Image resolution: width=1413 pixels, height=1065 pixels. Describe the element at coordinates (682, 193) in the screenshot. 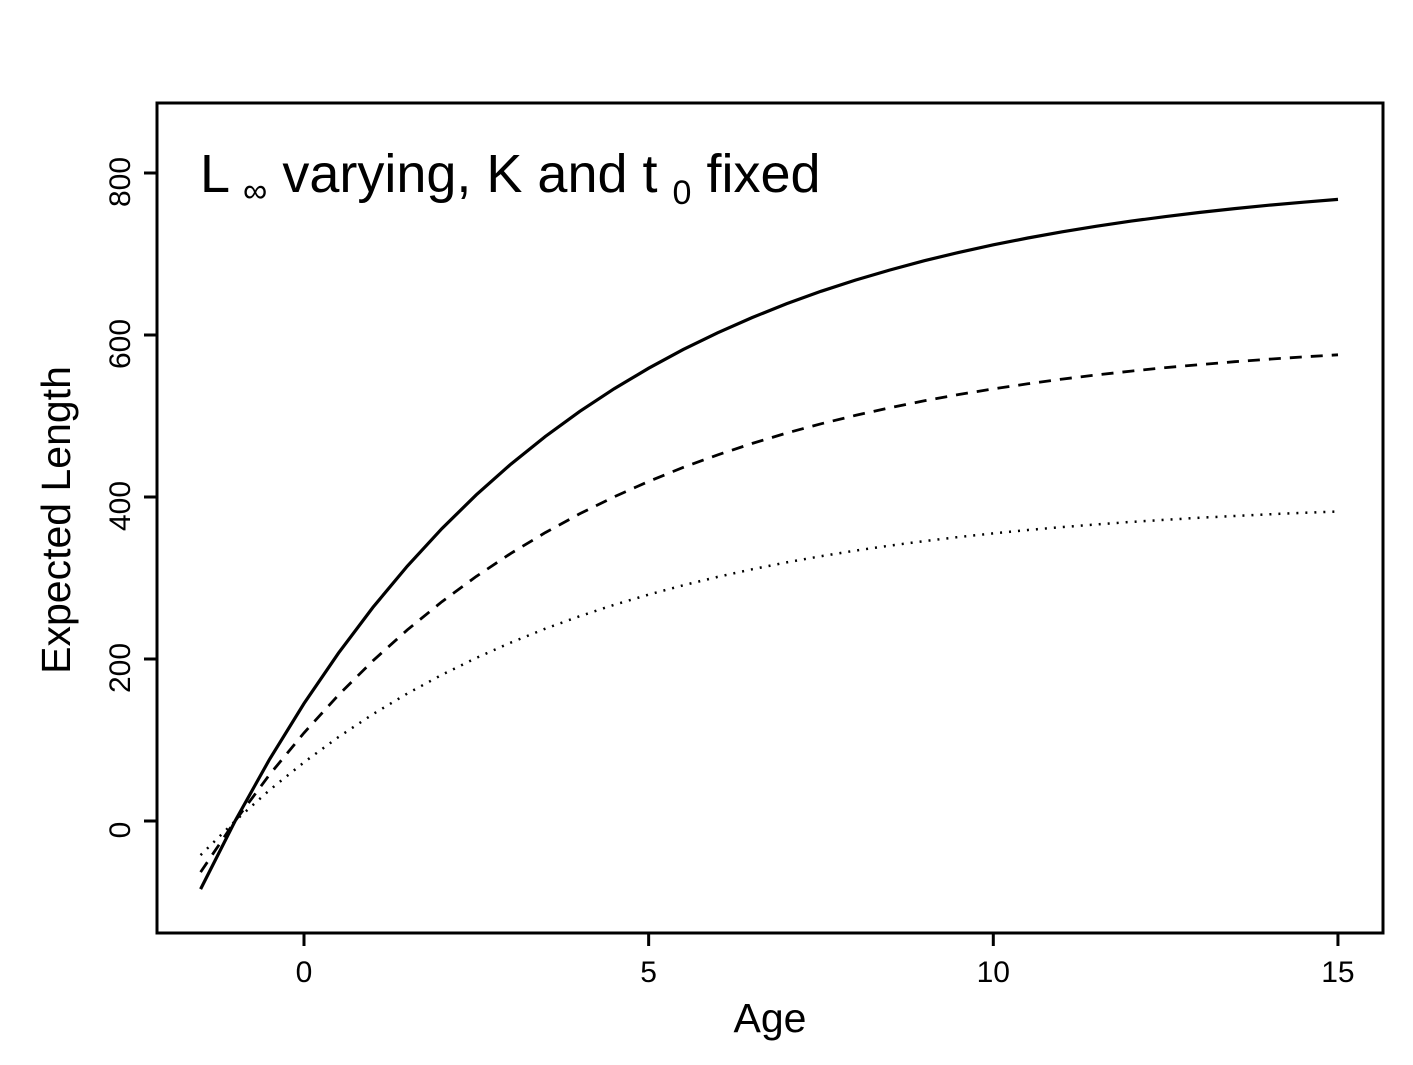

I see `title-subscript-zero: 0` at that location.